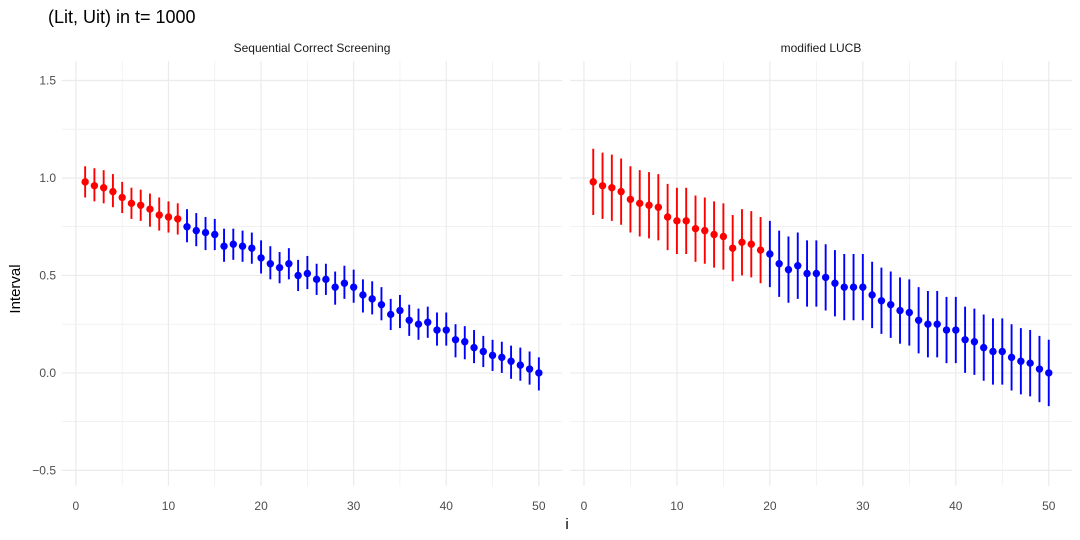  I want to click on y-tick-label: −0.5, so click(44, 470).